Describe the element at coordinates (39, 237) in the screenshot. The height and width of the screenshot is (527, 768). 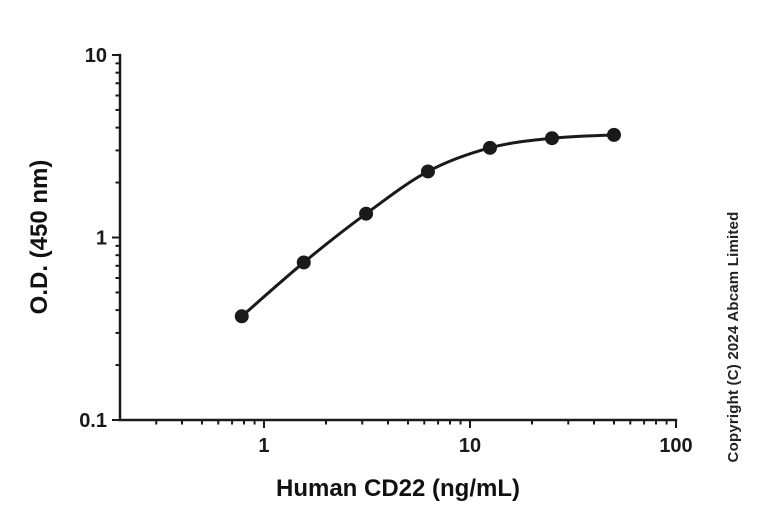
I see `y-axis-title: O.D. (450 nm)` at that location.